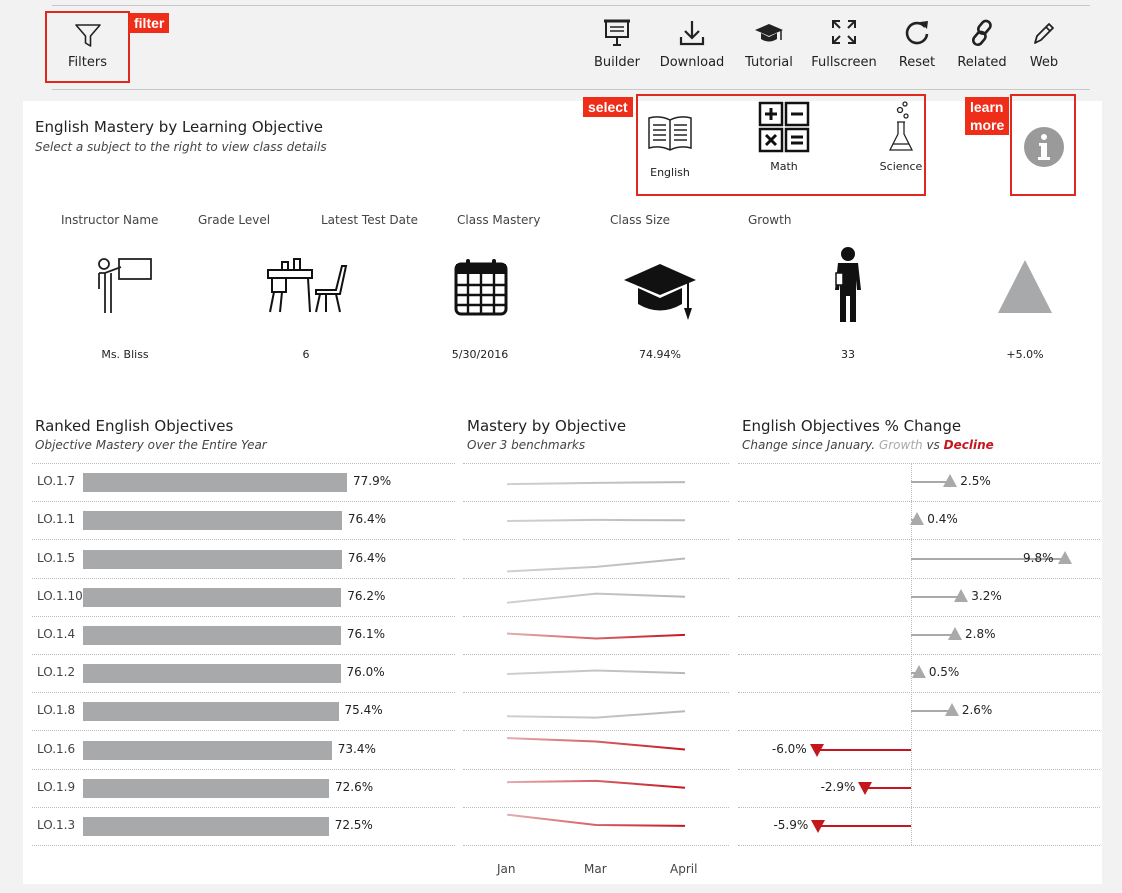 The image size is (1122, 893). I want to click on info-icon, so click(1044, 147).